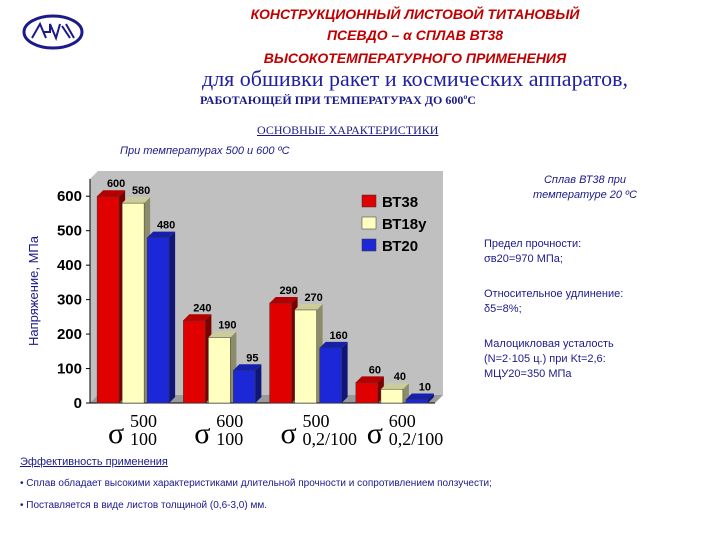 This screenshot has width=720, height=540. I want to click on elongation-block: Относительное удлинение: δ5=8%;, so click(553, 302).